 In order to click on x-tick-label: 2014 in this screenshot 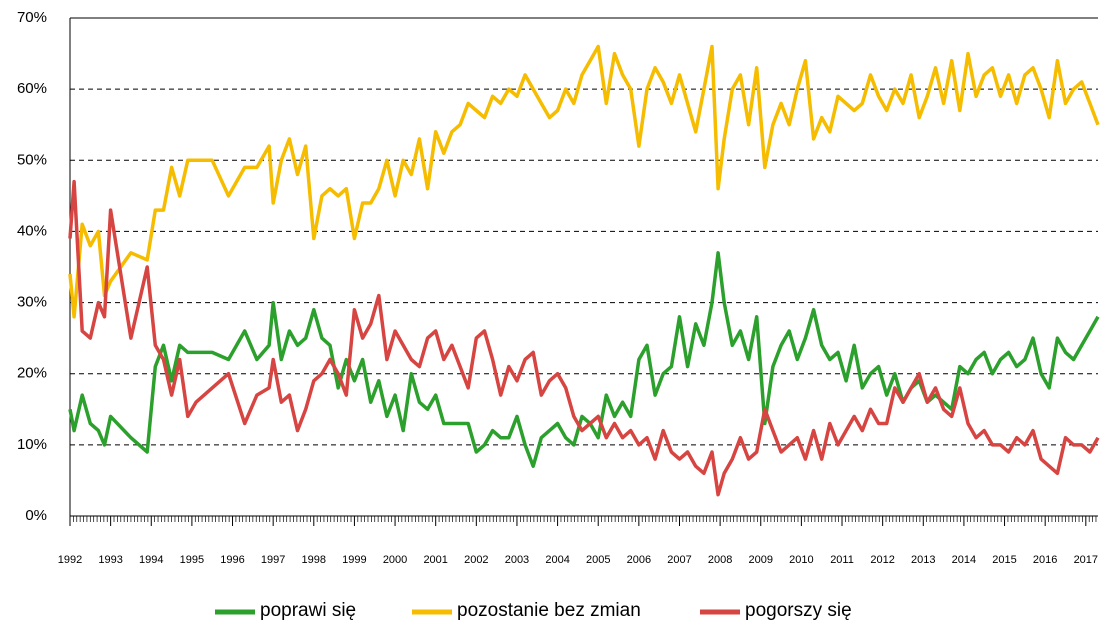, I will do `click(964, 560)`.